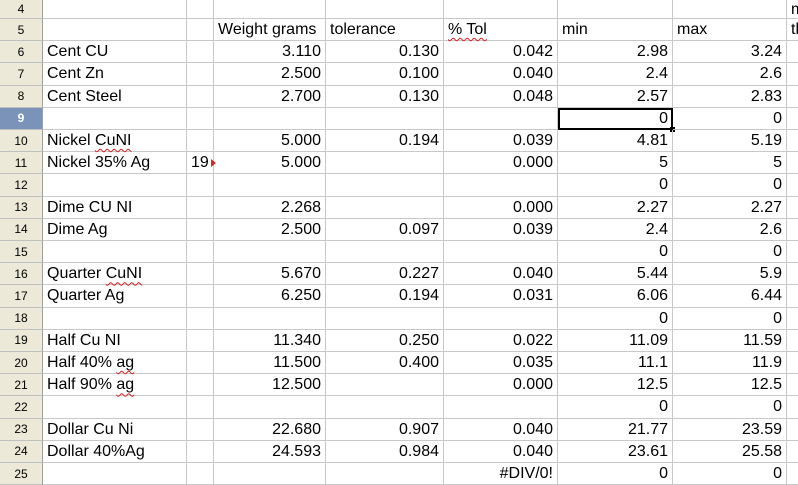 Image resolution: width=798 pixels, height=485 pixels. I want to click on row-header: 5, so click(21, 30).